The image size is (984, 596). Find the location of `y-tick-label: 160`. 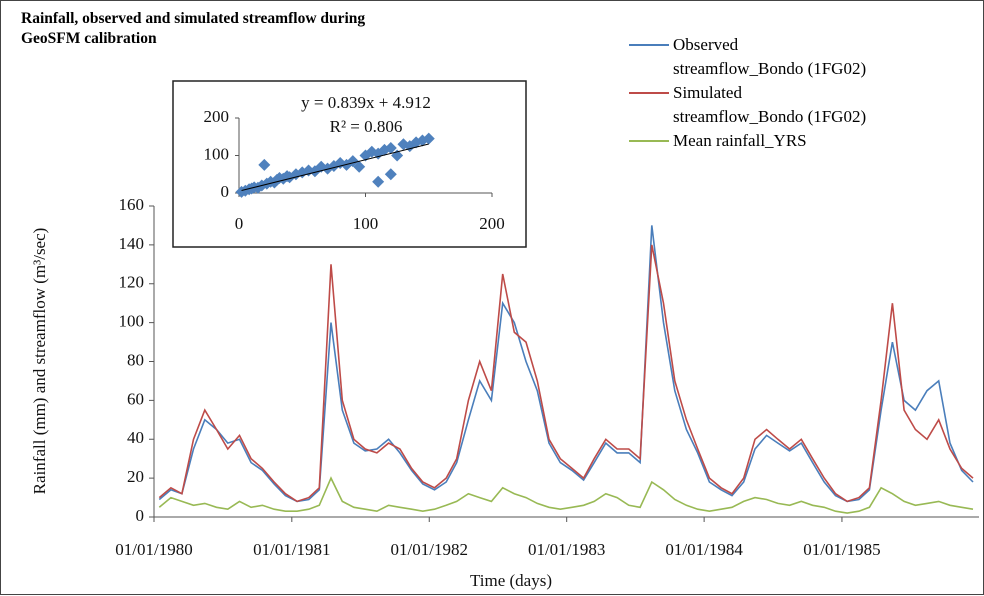

y-tick-label: 160 is located at coordinates (132, 204).